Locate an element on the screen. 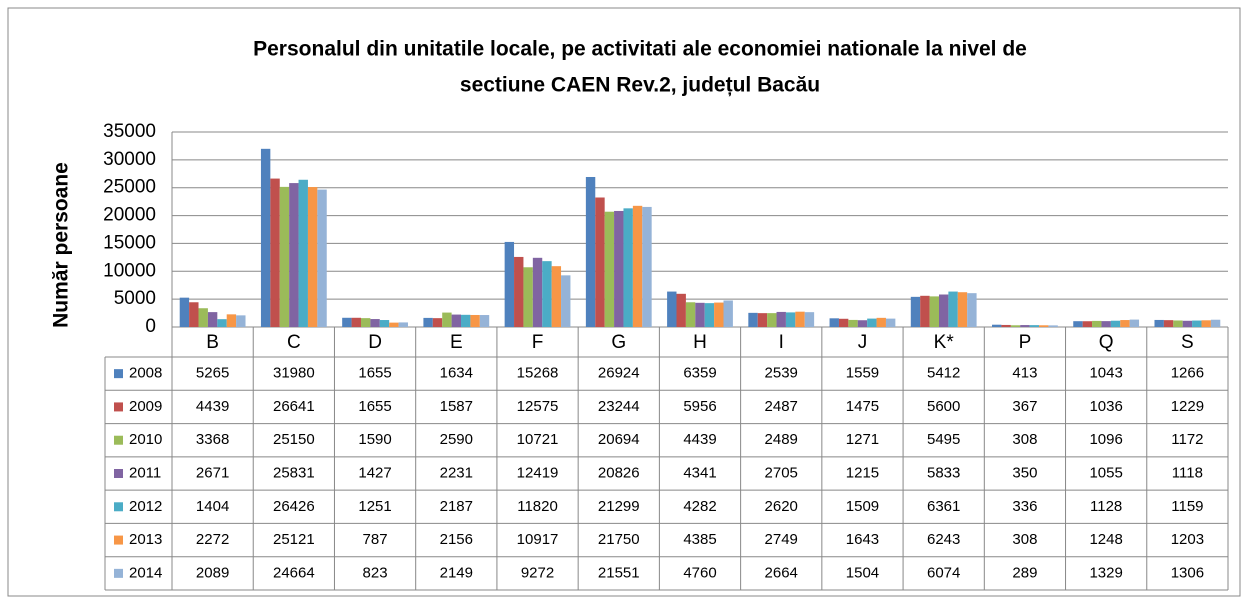 The width and height of the screenshot is (1247, 597). table-cell: 367 is located at coordinates (1024, 406).